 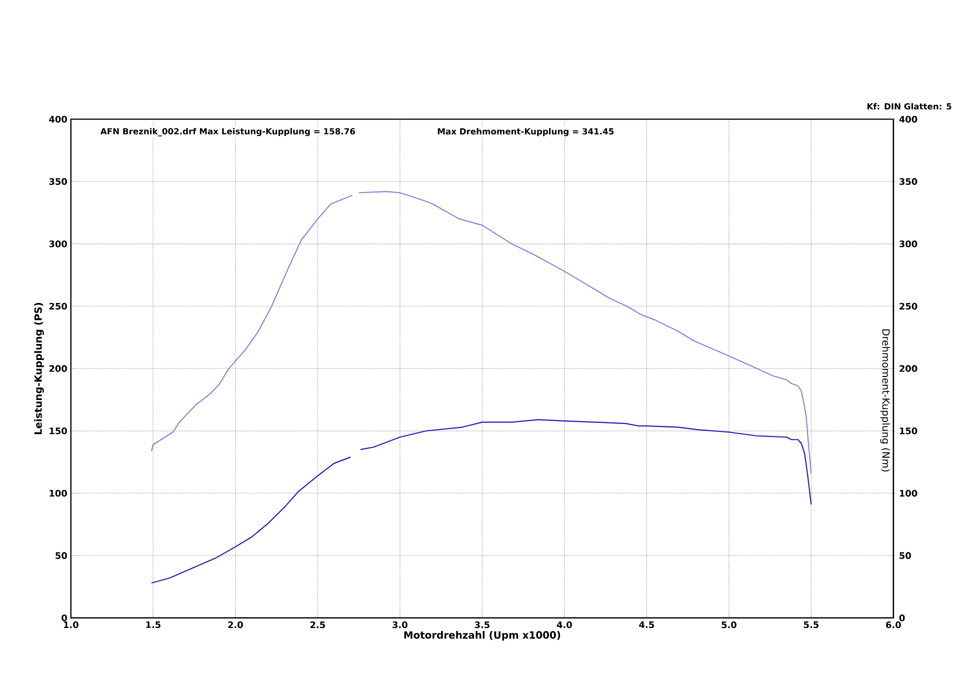 I want to click on x-tick-label: 2.5, so click(x=317, y=625).